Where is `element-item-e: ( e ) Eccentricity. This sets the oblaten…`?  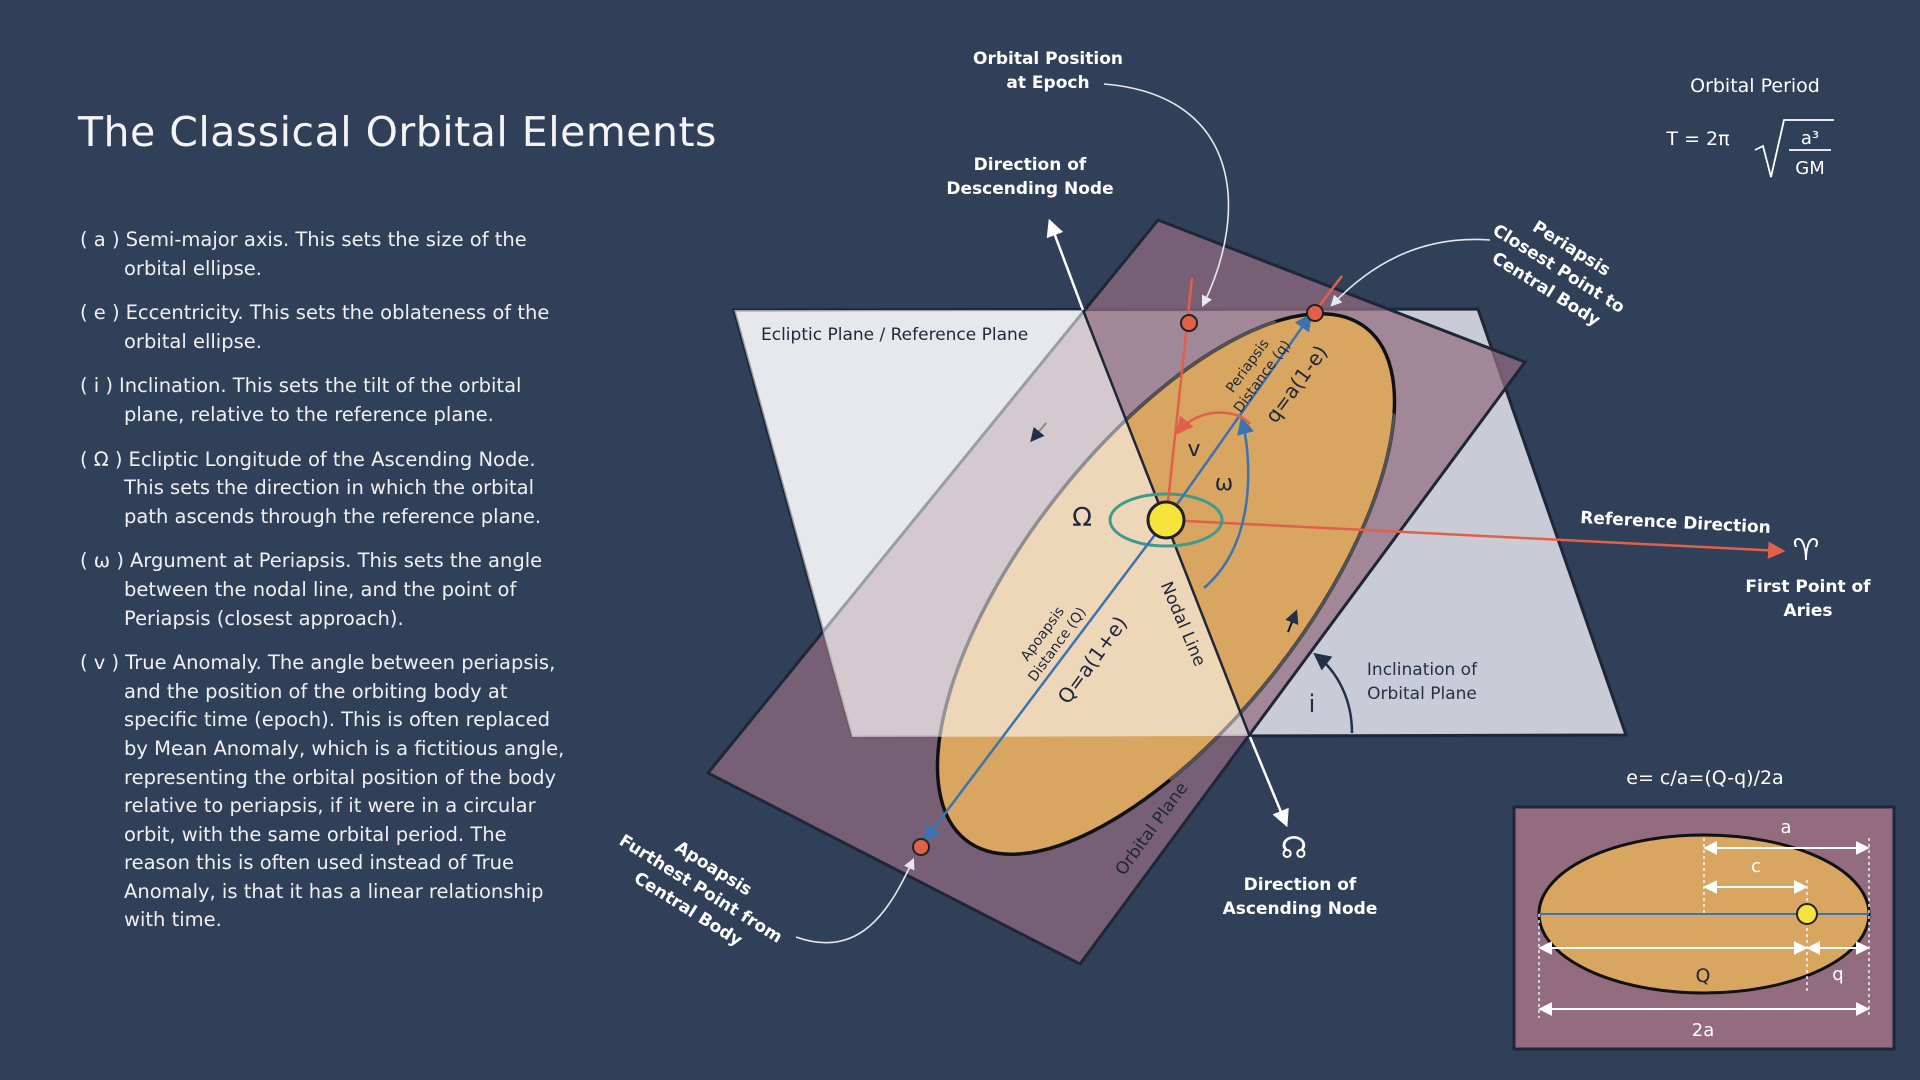
element-item-e: ( e ) Eccentricity. This sets the oblaten… is located at coordinates (325, 327).